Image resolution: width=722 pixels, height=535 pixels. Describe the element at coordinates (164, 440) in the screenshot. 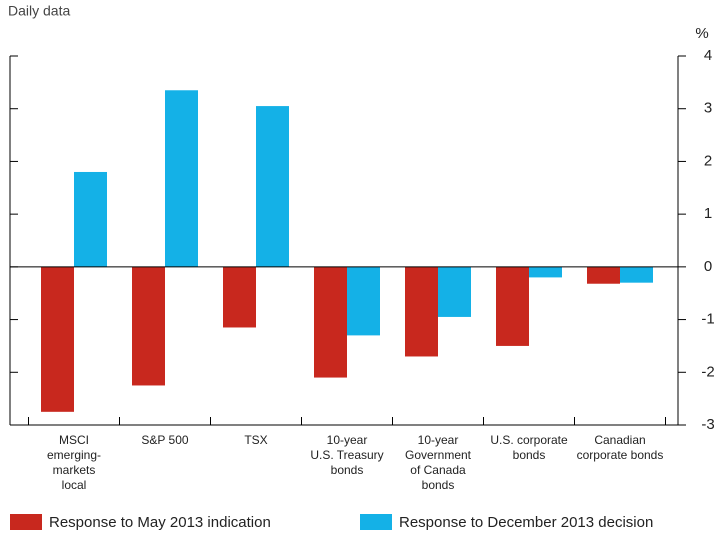

I see `x-tick-label: S&P 500` at that location.